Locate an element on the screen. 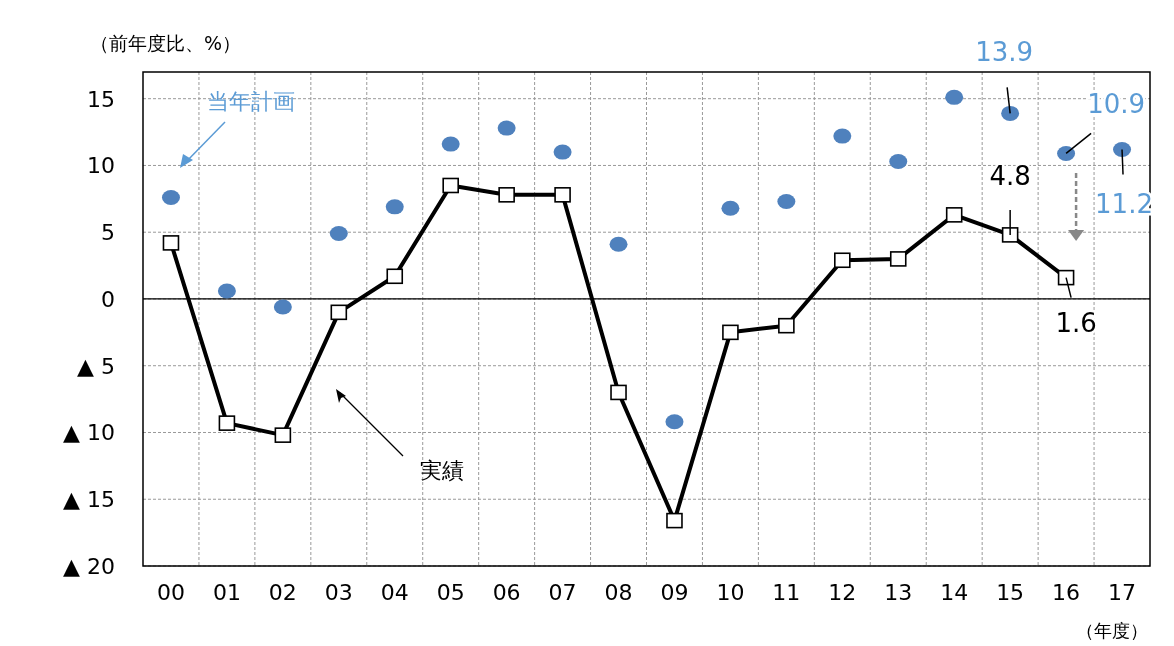 Image resolution: width=1174 pixels, height=646 pixels. x-tick-label: 06 is located at coordinates (506, 592).